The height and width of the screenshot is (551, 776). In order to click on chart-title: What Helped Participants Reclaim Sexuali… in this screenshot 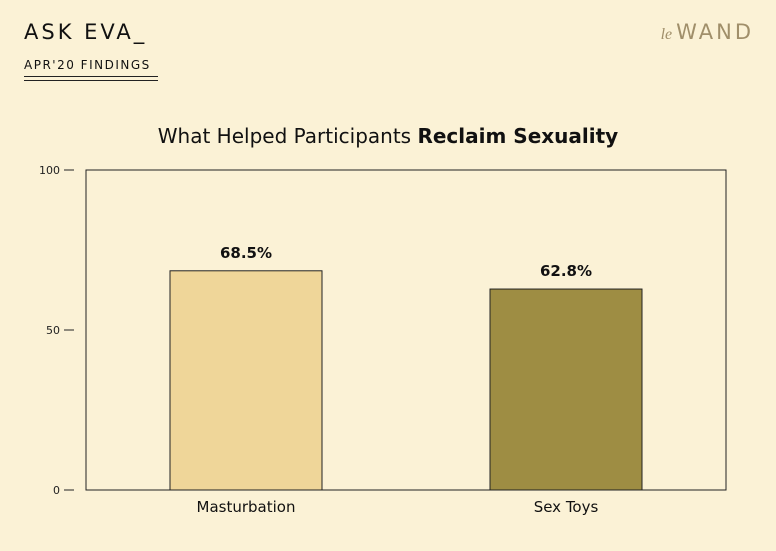, I will do `click(388, 136)`.